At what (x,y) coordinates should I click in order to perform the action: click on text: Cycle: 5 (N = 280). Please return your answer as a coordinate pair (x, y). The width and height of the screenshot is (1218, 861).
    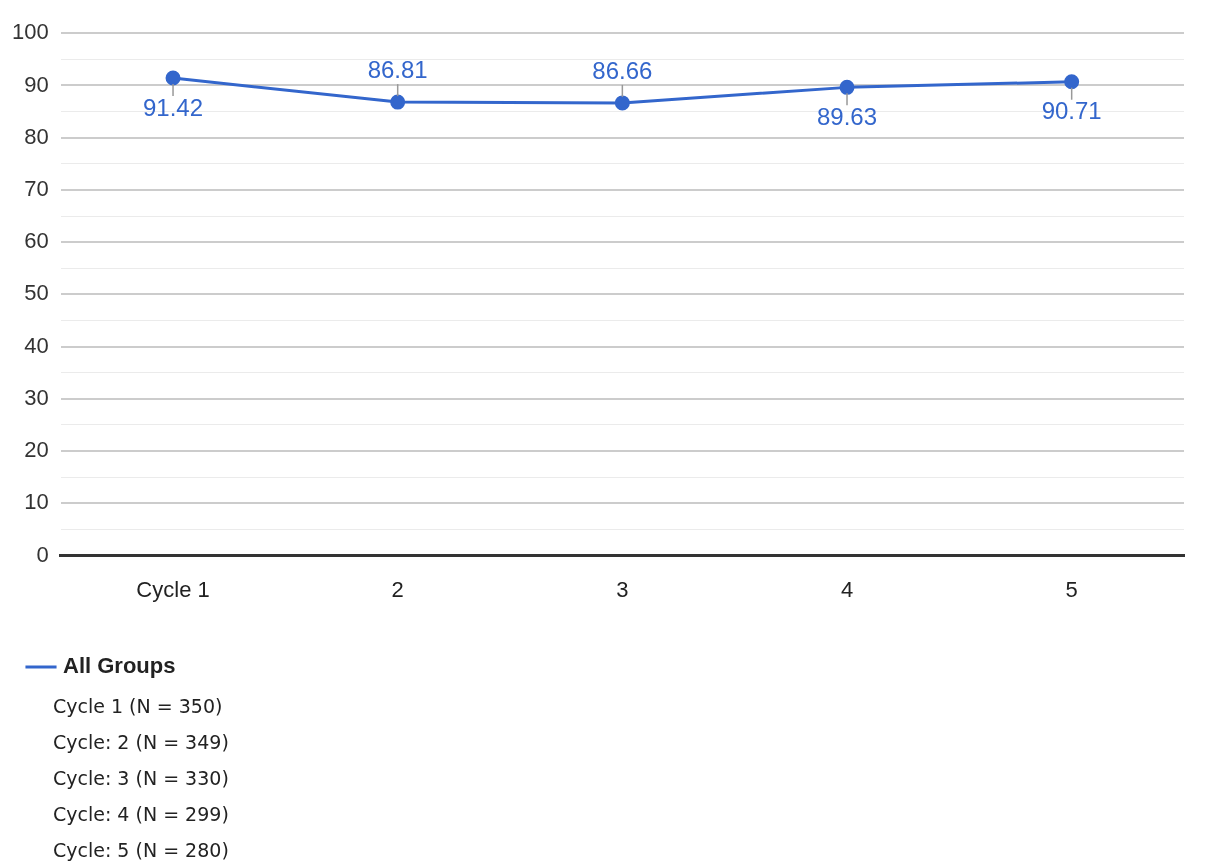
    Looking at the image, I should click on (141, 849).